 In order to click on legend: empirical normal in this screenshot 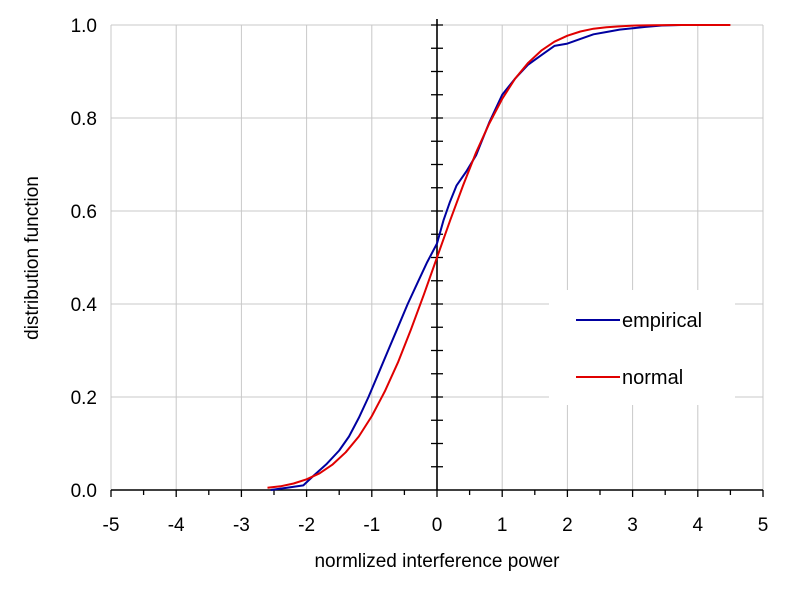, I will do `click(642, 347)`.